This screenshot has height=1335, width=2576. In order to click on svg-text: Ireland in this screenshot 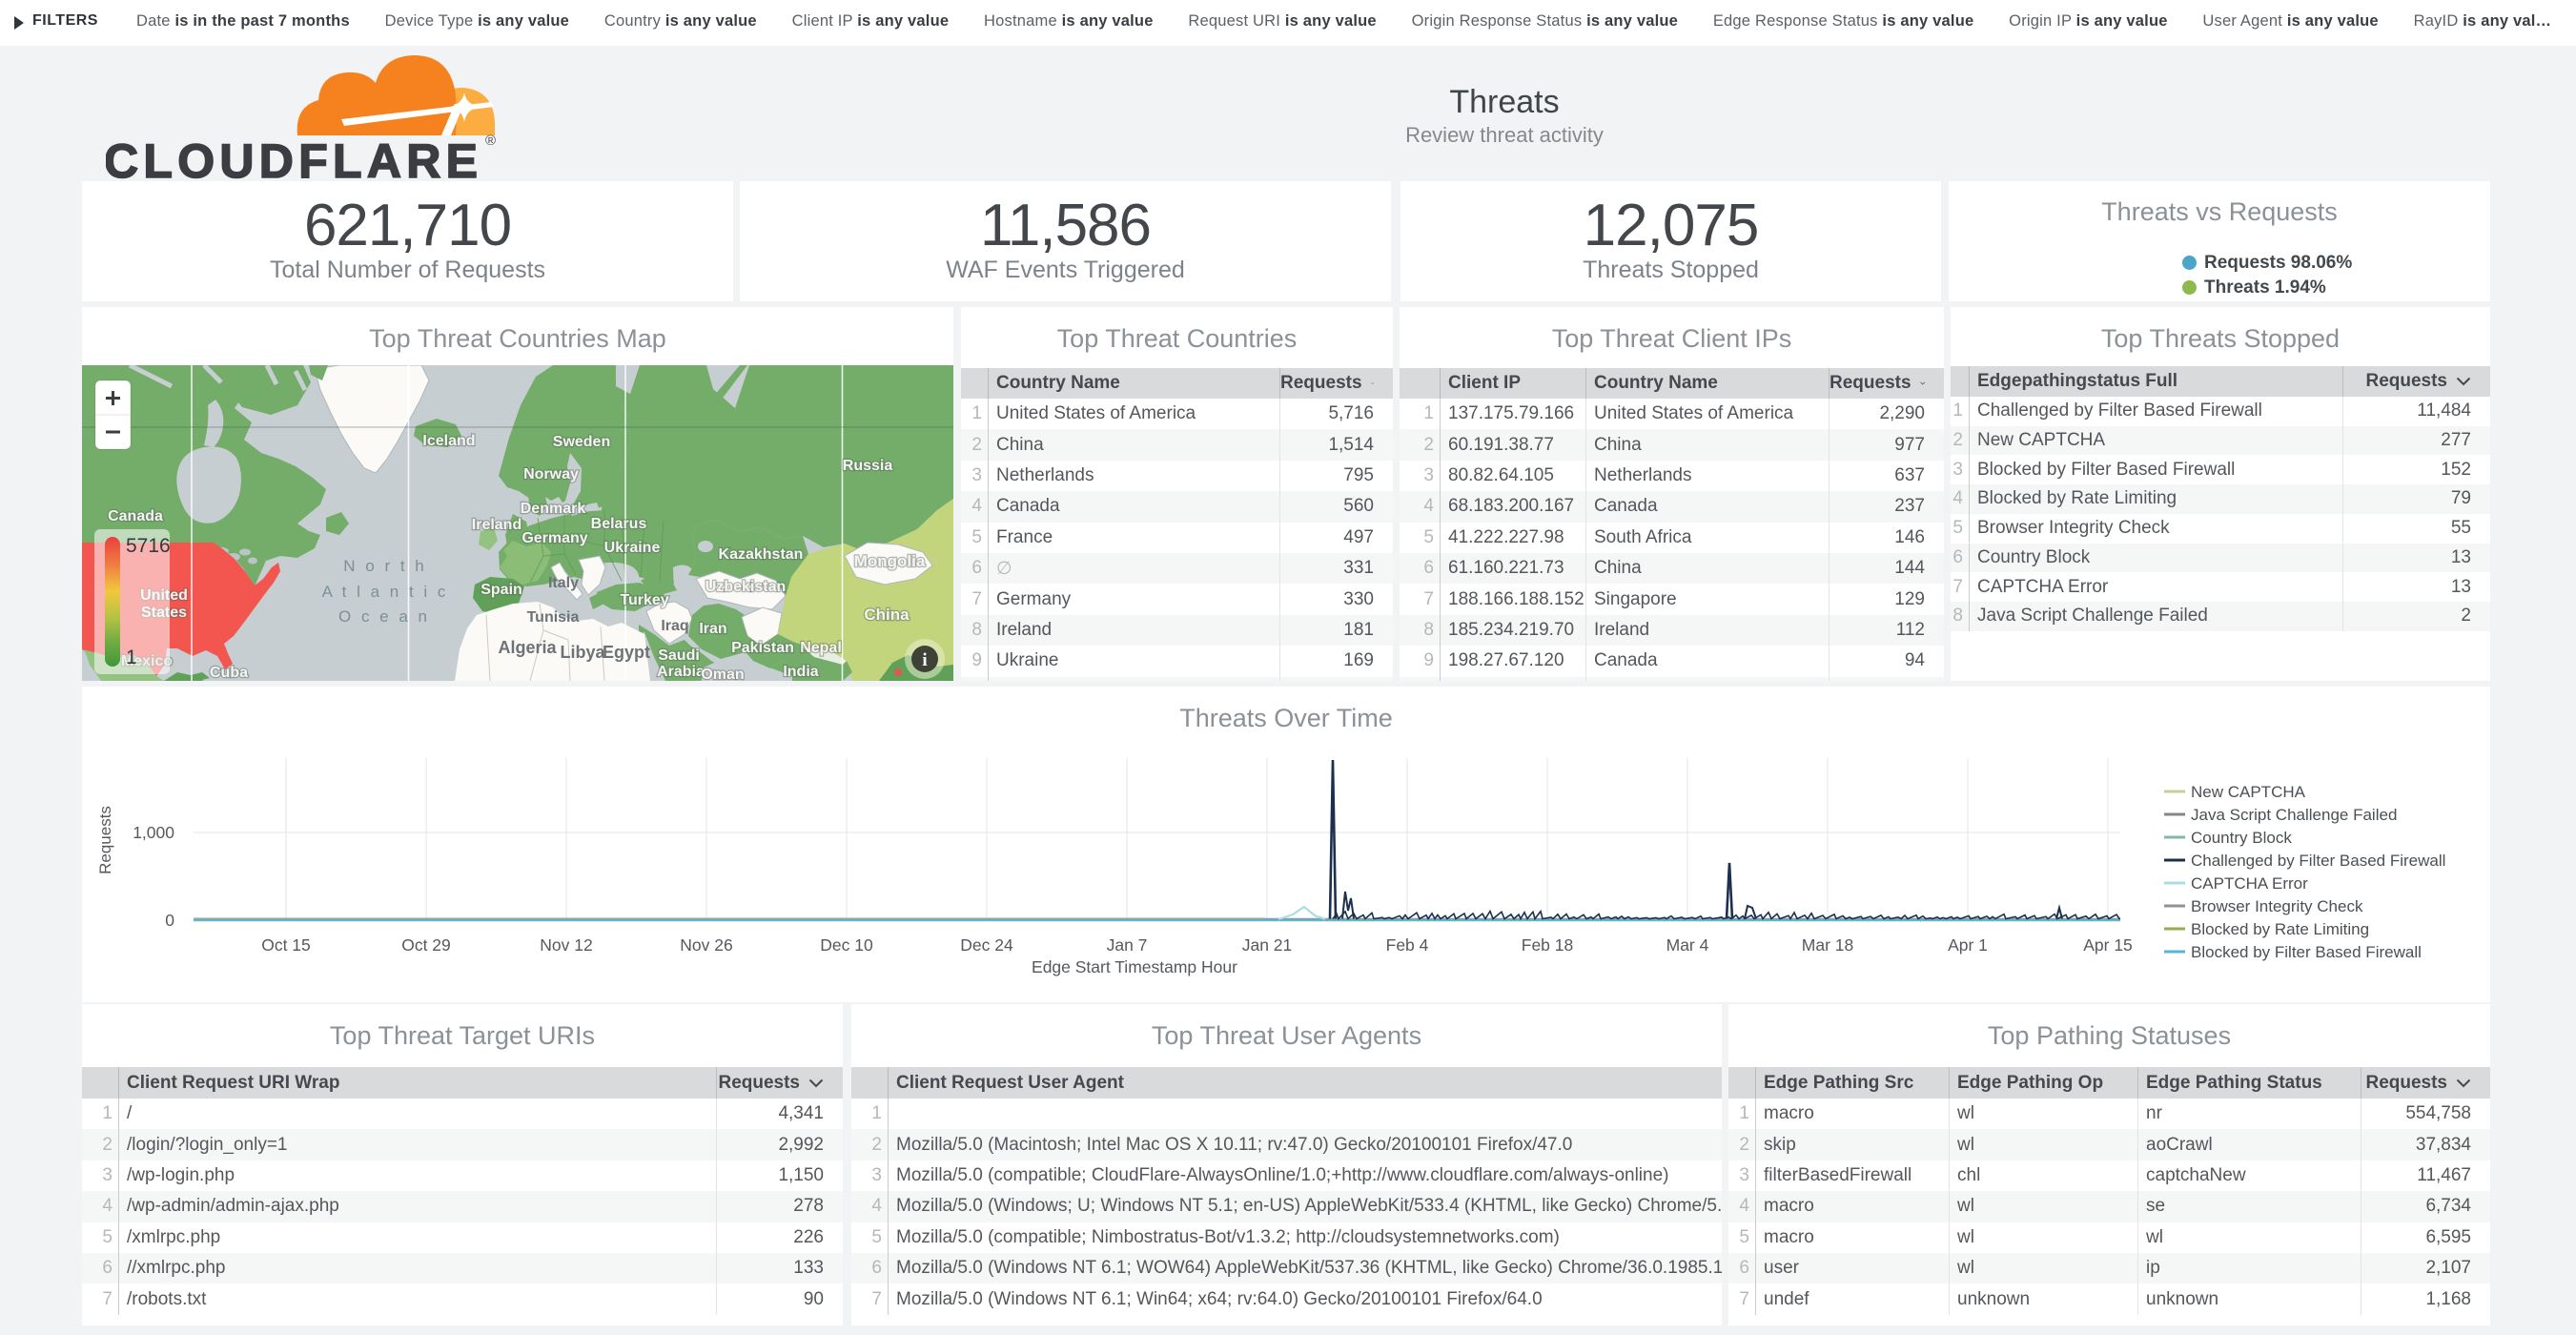, I will do `click(497, 525)`.